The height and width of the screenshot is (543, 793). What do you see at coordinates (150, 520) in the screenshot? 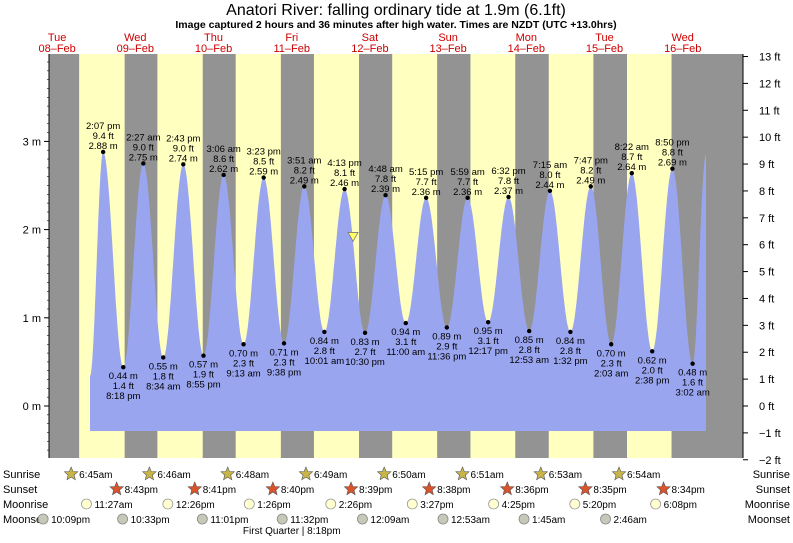
I see `moonset-time: 10:33pm` at bounding box center [150, 520].